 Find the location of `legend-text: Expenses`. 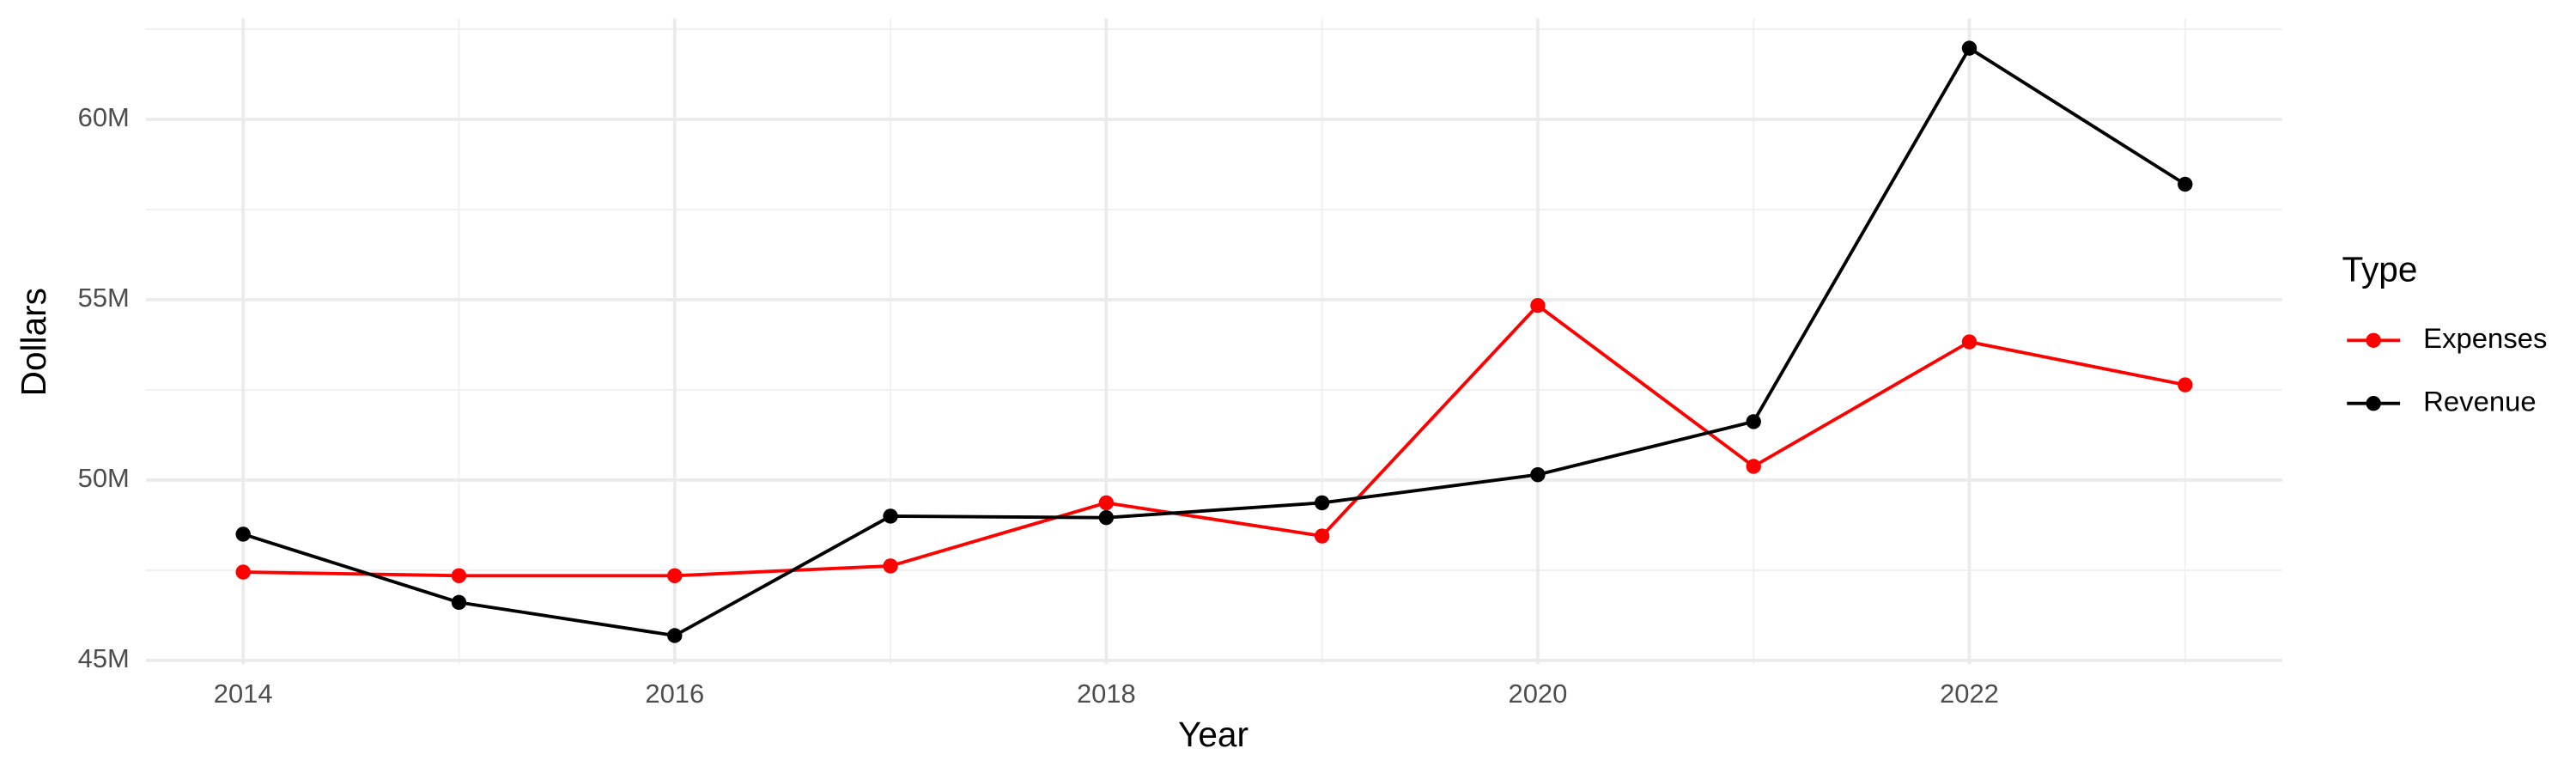

legend-text: Expenses is located at coordinates (2485, 338).